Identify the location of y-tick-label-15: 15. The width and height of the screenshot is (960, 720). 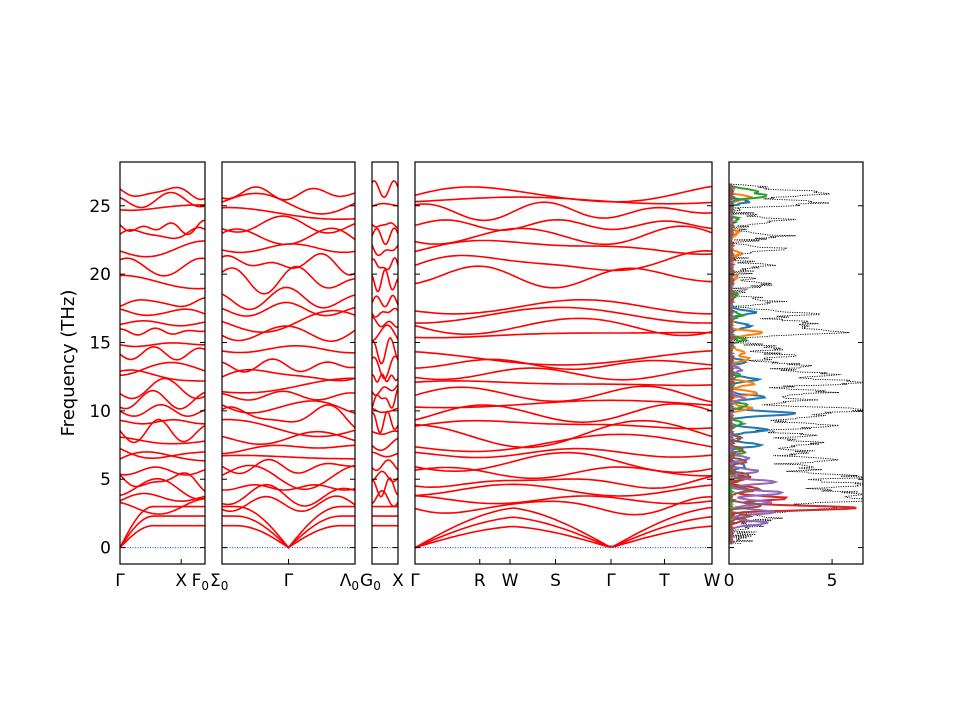
(100, 343).